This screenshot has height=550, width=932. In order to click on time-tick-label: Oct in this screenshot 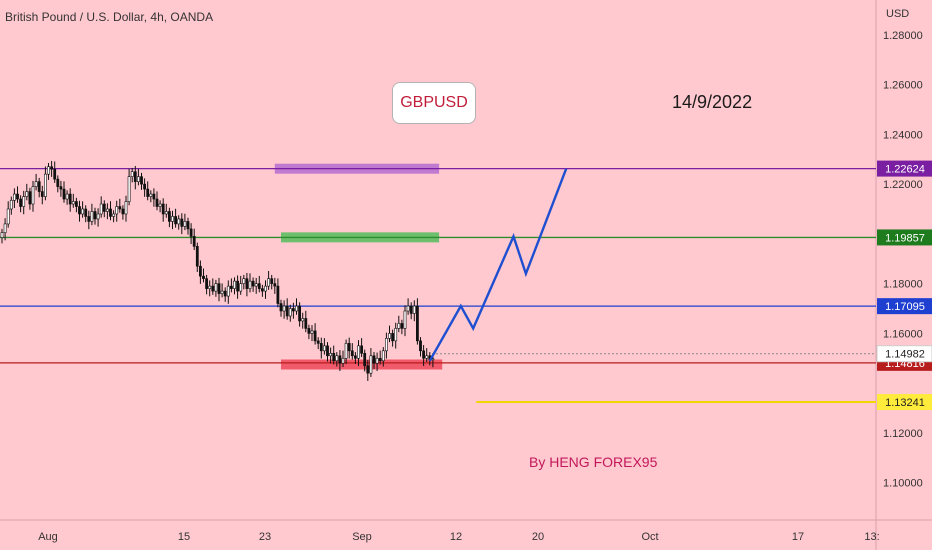, I will do `click(649, 537)`.